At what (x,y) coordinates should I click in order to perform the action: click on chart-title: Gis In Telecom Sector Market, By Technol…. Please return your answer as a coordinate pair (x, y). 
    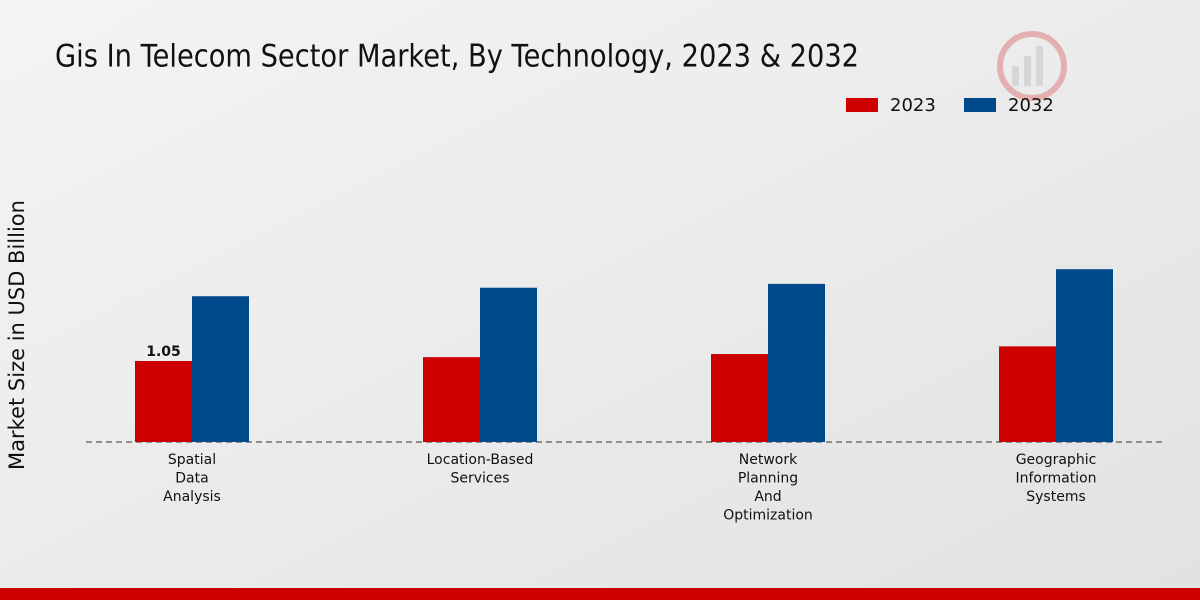
    Looking at the image, I should click on (457, 56).